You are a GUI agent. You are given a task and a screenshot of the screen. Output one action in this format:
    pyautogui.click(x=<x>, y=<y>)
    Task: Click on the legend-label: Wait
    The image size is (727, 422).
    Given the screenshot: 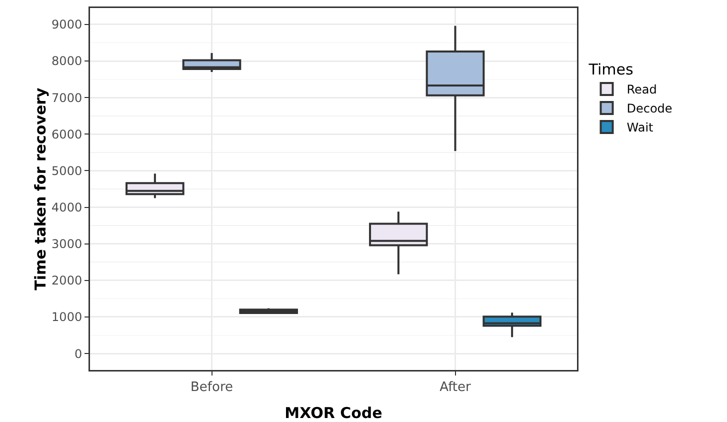 What is the action you would take?
    pyautogui.click(x=640, y=127)
    